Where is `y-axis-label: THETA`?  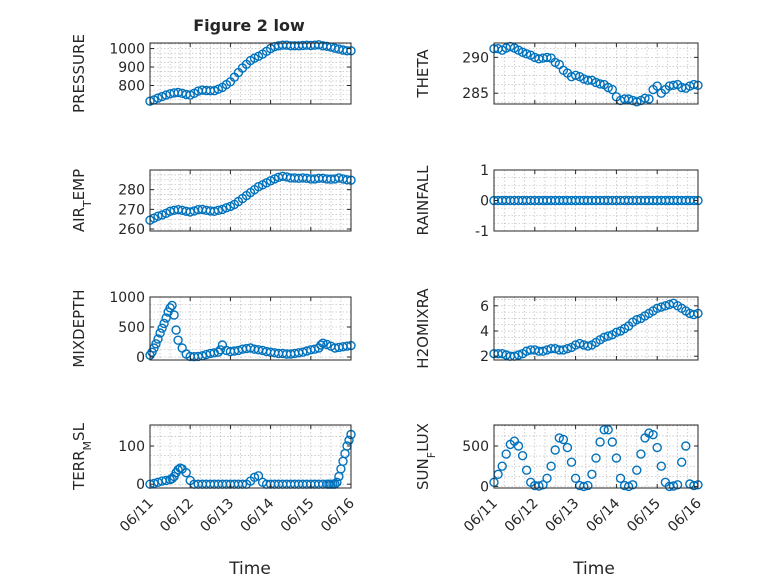
y-axis-label: THETA is located at coordinates (423, 74).